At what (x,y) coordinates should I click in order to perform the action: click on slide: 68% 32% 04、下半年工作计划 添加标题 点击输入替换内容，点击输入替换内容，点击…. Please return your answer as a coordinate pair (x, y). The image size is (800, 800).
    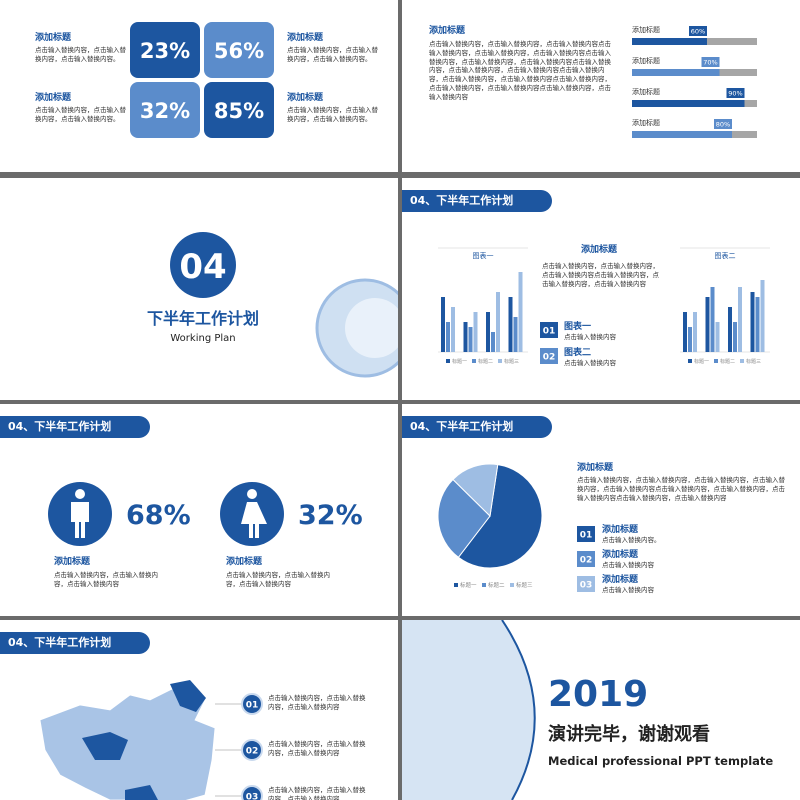
    Looking at the image, I should click on (199, 510).